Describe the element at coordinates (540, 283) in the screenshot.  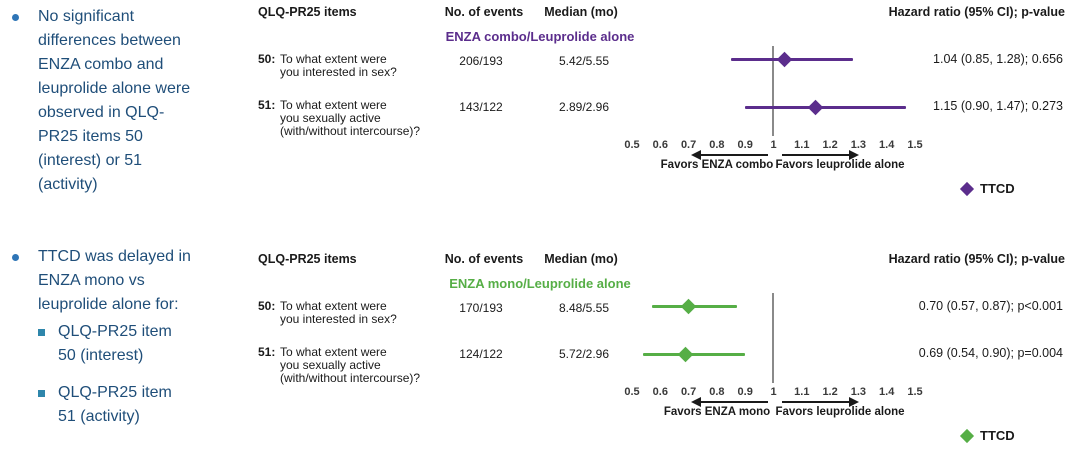
I see `comparison-subheader: ENZA mono/Leuprolide alone` at that location.